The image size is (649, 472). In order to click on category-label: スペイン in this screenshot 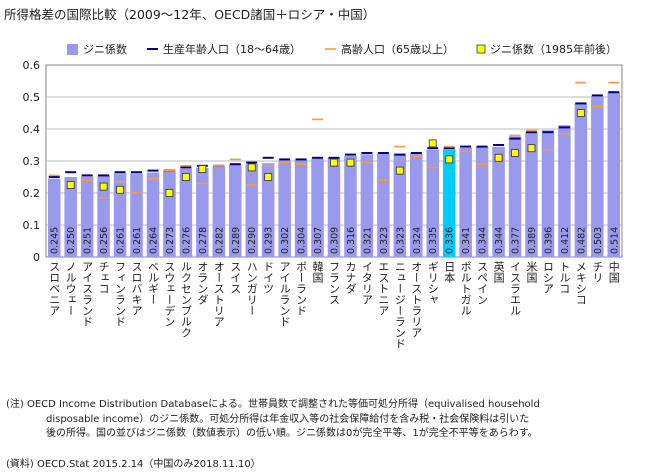, I will do `click(482, 283)`.